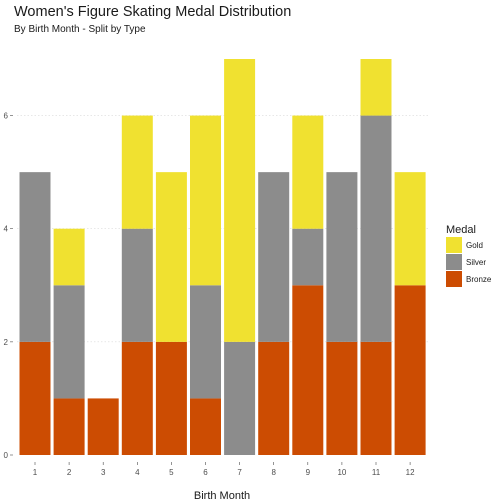  What do you see at coordinates (137, 472) in the screenshot?
I see `x-tick-label-4: 4` at bounding box center [137, 472].